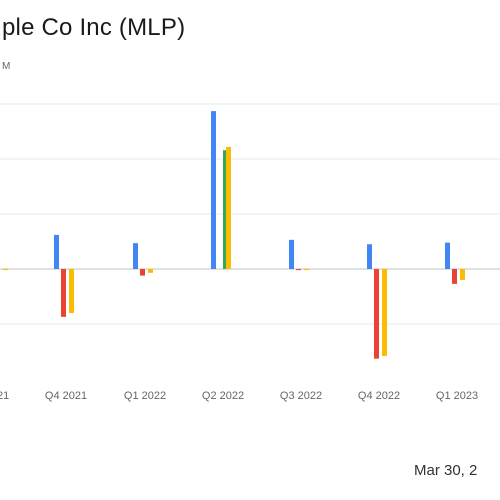  Describe the element at coordinates (379, 396) in the screenshot. I see `x-tick-label: Q4 2022` at that location.